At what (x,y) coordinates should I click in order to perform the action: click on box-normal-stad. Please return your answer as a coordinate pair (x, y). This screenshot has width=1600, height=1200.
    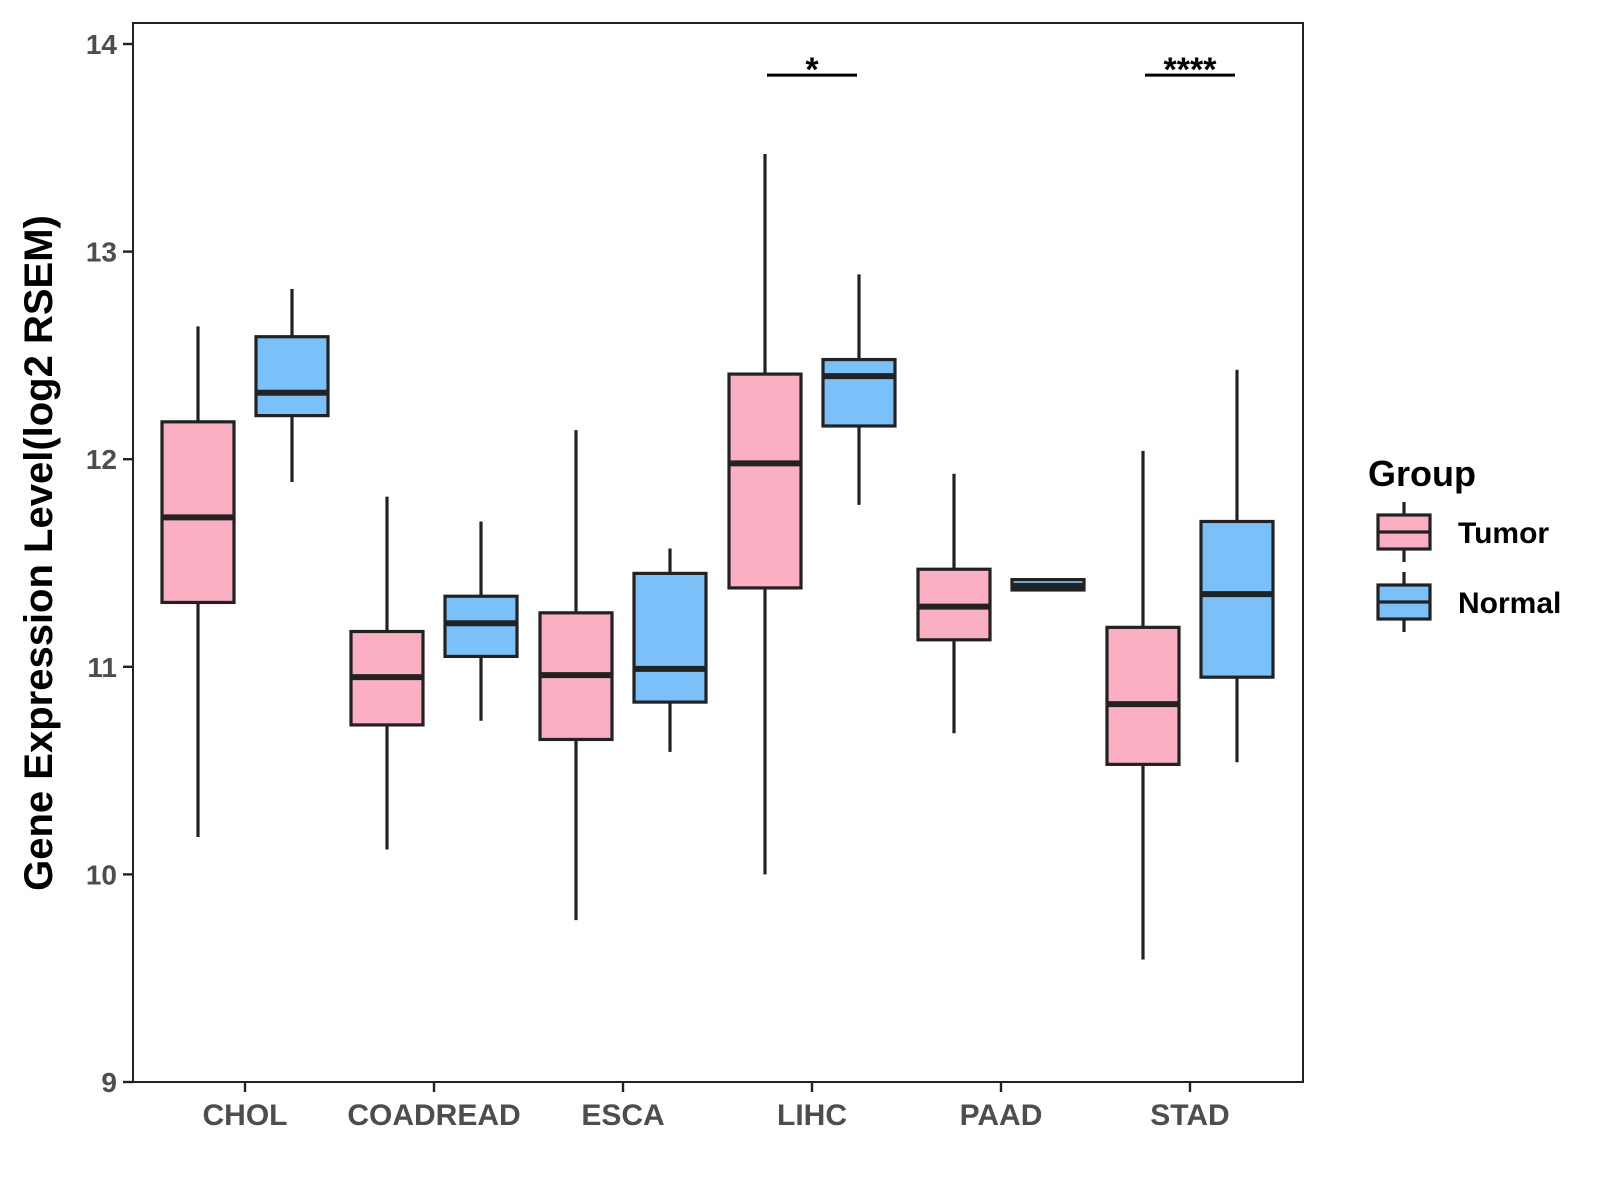
    Looking at the image, I should click on (1237, 566).